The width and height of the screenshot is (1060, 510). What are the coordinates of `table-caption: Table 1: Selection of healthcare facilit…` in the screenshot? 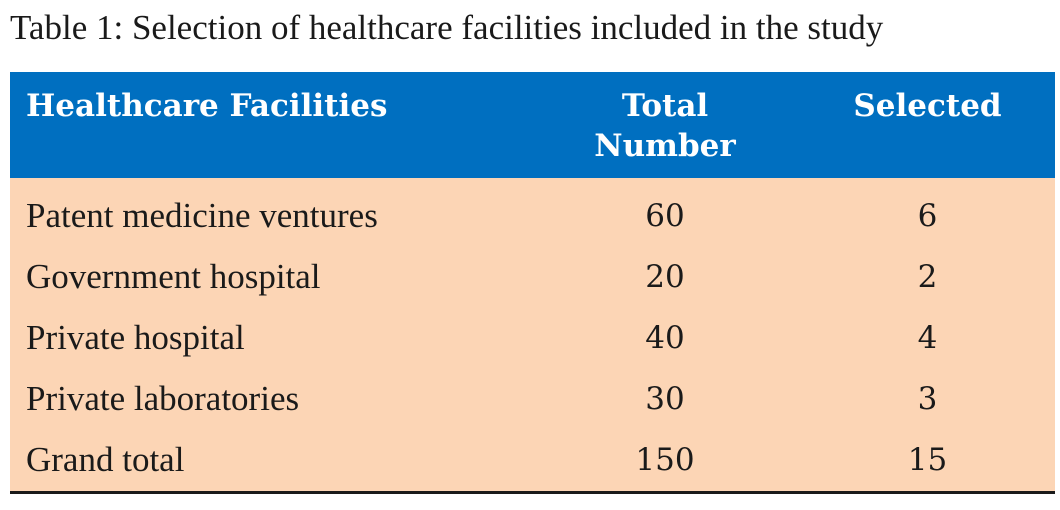 It's located at (447, 27).